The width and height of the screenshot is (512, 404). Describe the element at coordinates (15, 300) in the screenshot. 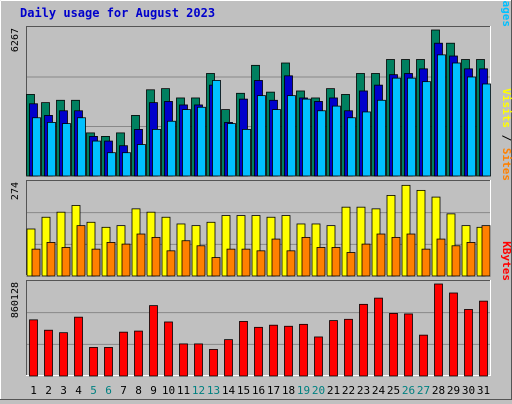

I see `y-max-label: 860128` at that location.